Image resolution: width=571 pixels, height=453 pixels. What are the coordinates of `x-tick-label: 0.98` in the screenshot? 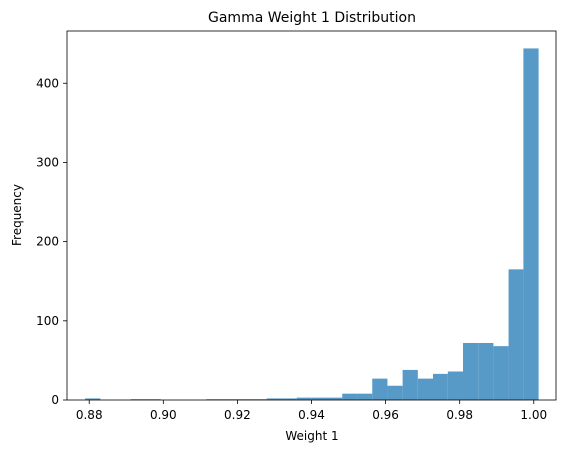 It's located at (459, 415).